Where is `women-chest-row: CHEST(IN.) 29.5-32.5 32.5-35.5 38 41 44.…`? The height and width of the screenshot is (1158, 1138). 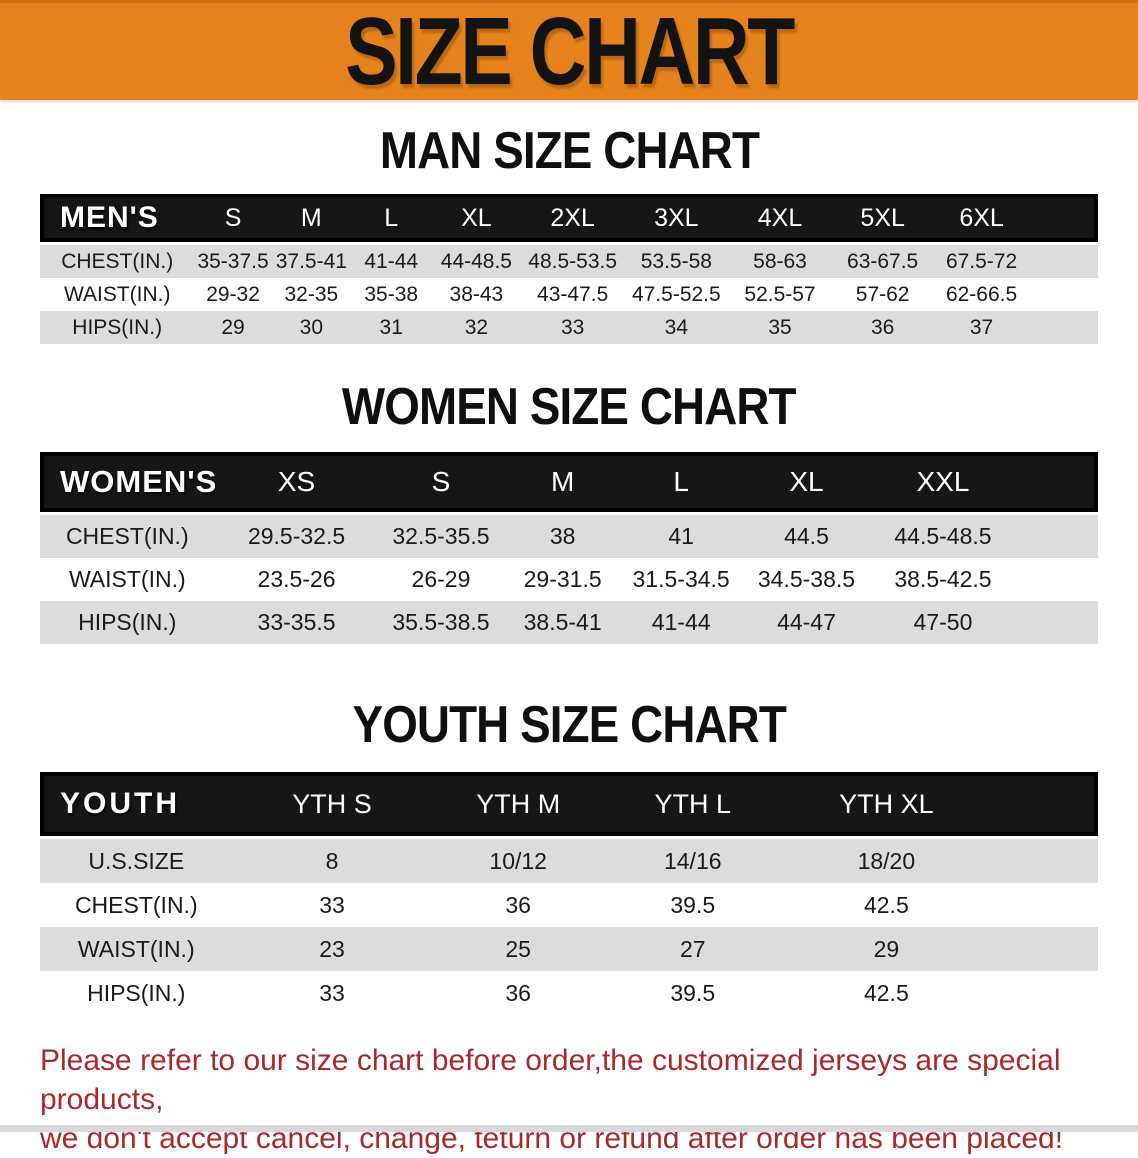
women-chest-row: CHEST(IN.) 29.5-32.5 32.5-35.5 38 41 44.… is located at coordinates (569, 535).